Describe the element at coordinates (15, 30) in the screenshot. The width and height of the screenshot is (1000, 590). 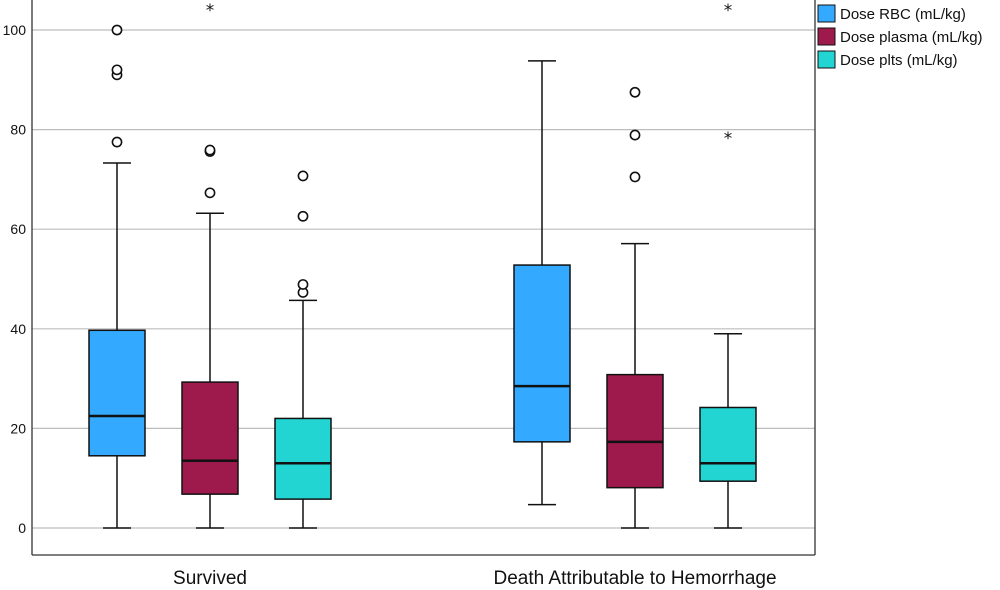
I see `y-tick-label: 100` at that location.